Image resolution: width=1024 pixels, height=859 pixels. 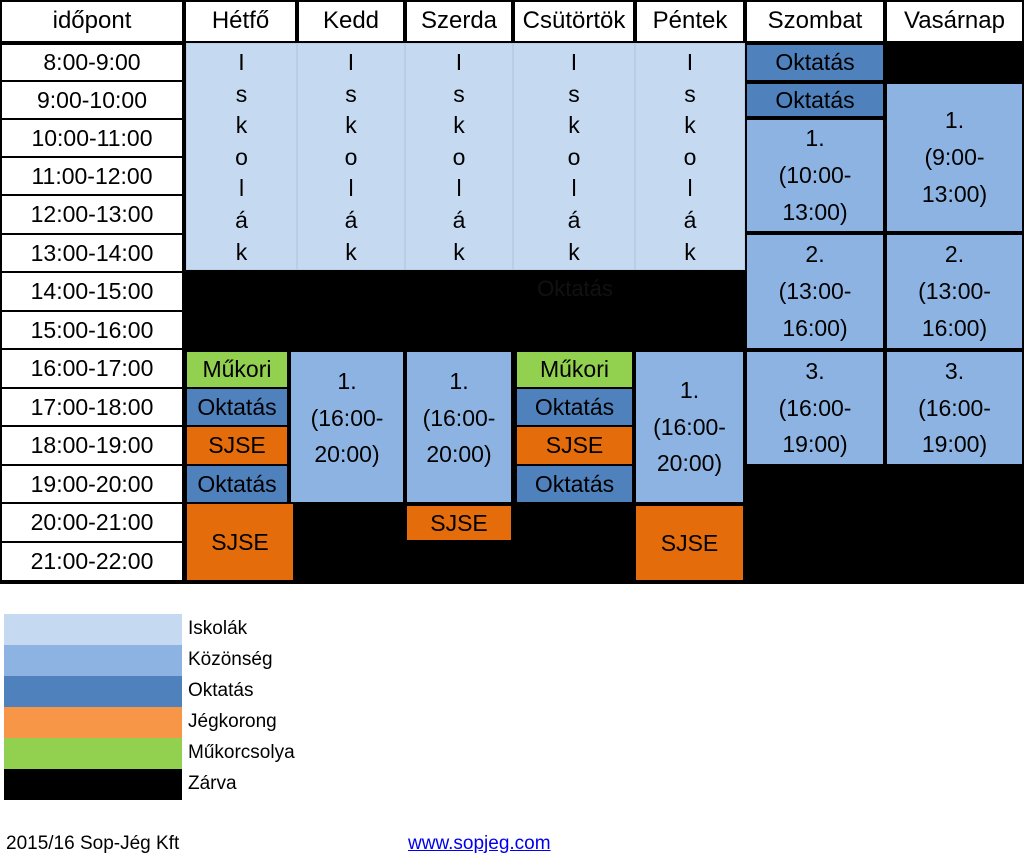 What do you see at coordinates (92, 253) in the screenshot?
I see `time-slot: 13:00-14:00` at bounding box center [92, 253].